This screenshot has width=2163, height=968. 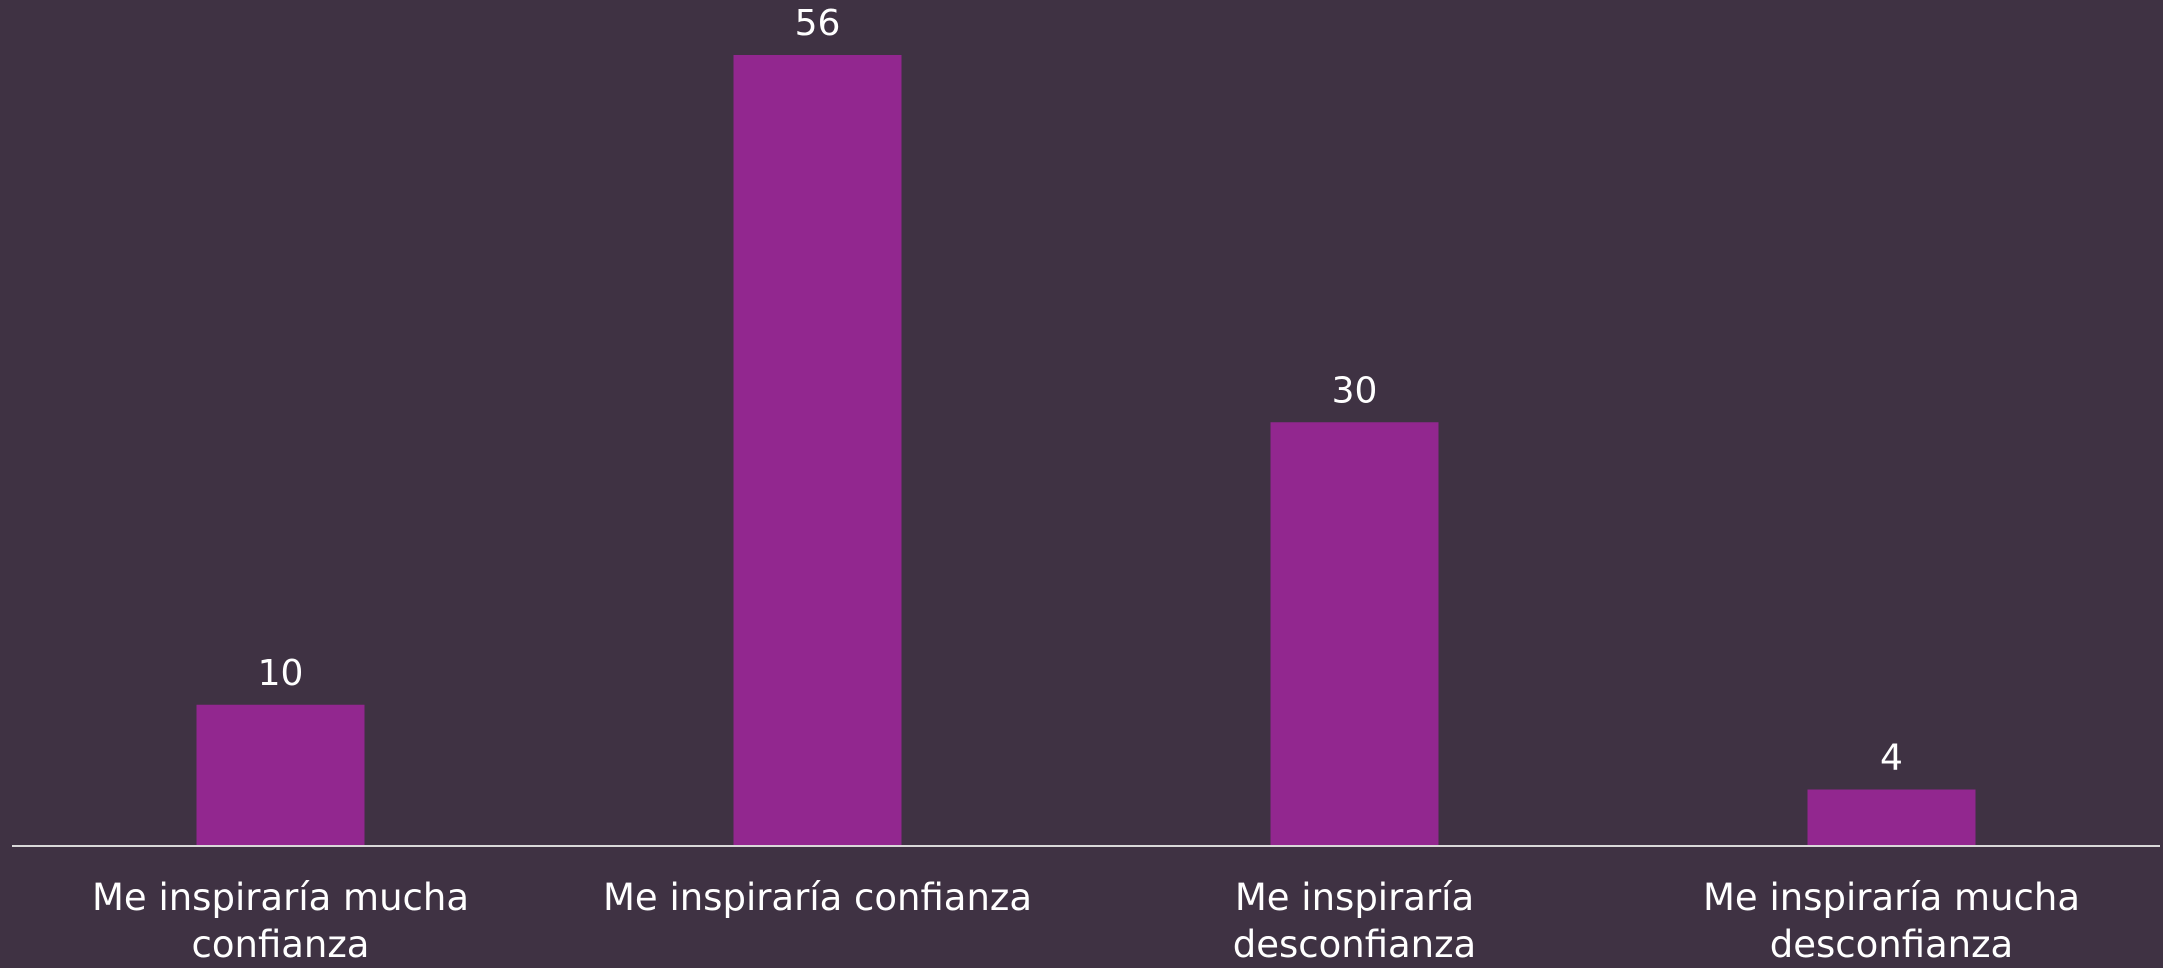 What do you see at coordinates (817, 897) in the screenshot?
I see `x-tick-label: Me inspiraría confianza` at bounding box center [817, 897].